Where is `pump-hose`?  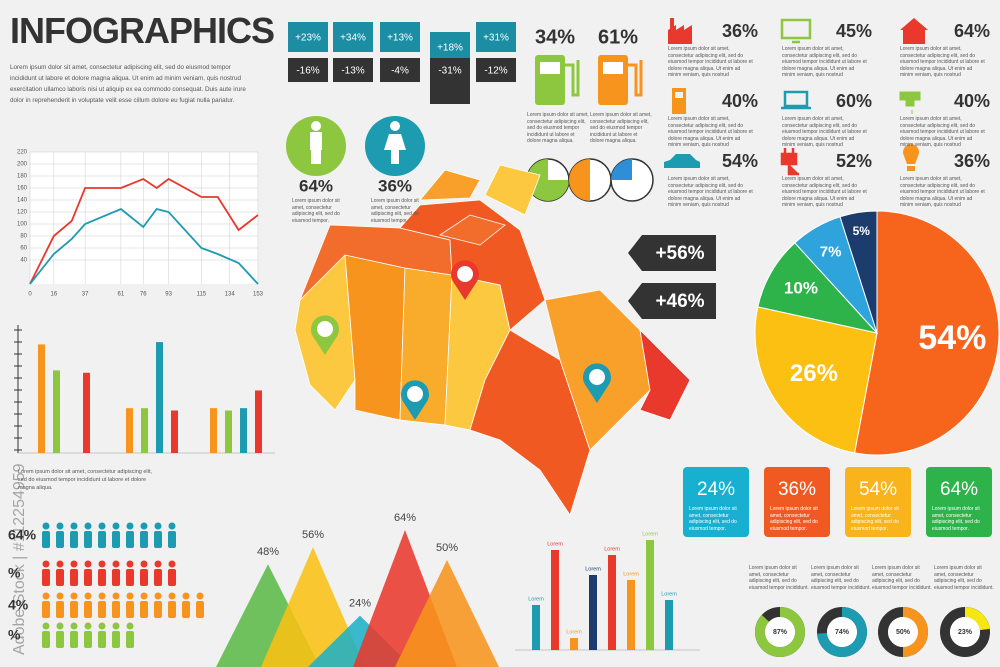
pump-hose is located at coordinates (635, 78).